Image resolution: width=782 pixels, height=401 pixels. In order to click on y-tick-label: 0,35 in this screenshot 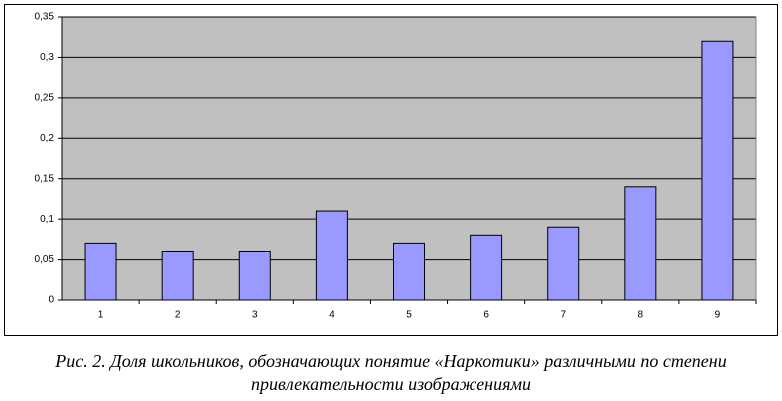, I will do `click(45, 17)`.